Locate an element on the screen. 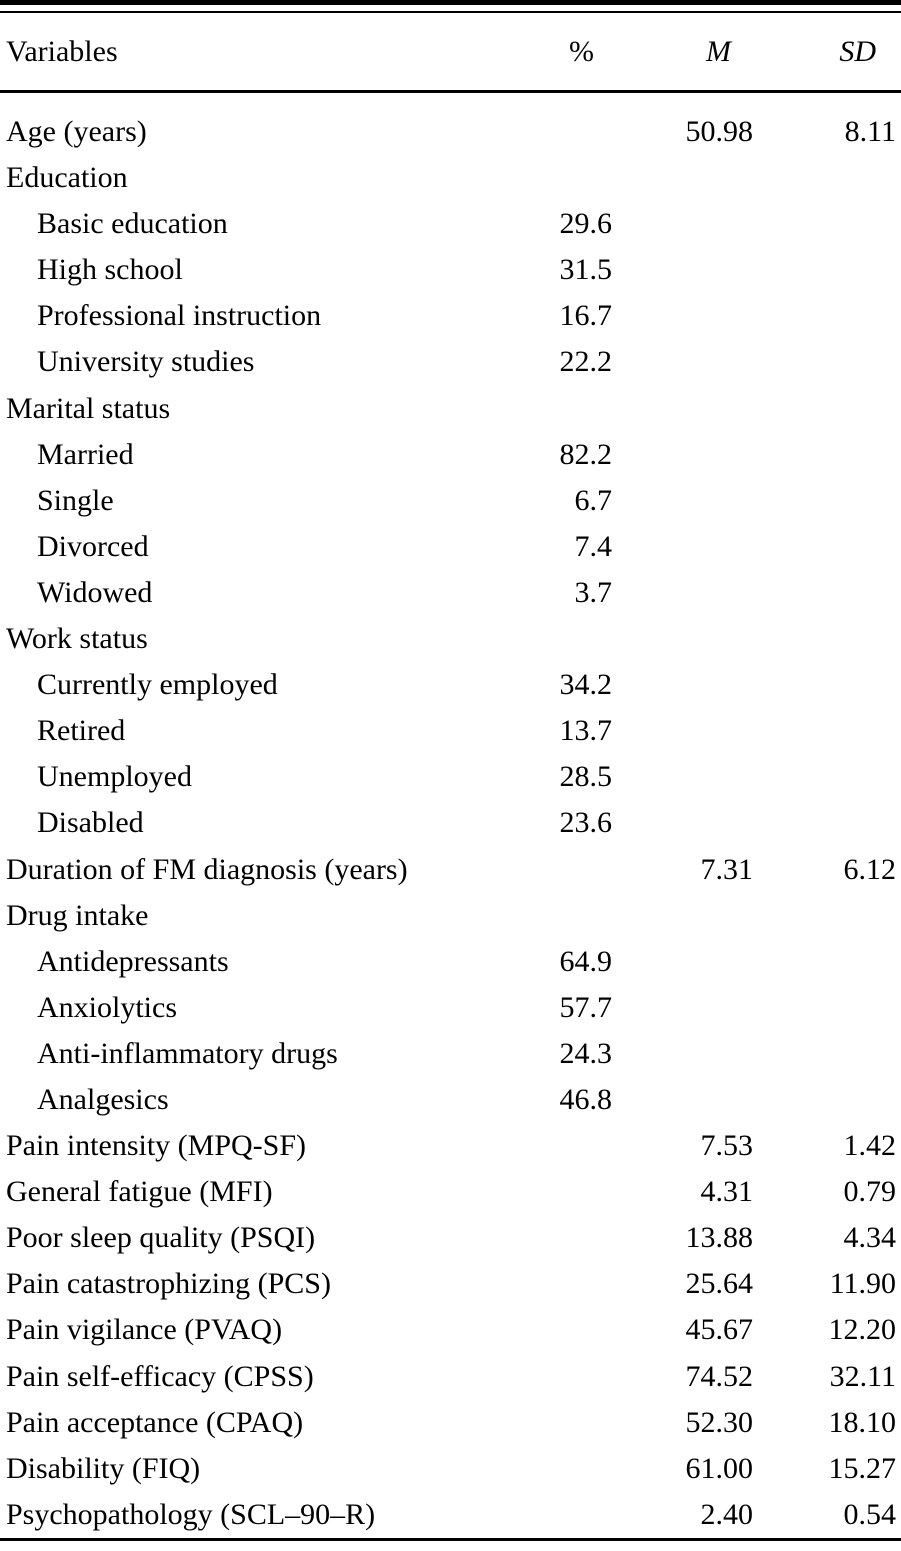 Image resolution: width=901 pixels, height=1551 pixels. row-sd-value: 12.20 is located at coordinates (862, 1330).